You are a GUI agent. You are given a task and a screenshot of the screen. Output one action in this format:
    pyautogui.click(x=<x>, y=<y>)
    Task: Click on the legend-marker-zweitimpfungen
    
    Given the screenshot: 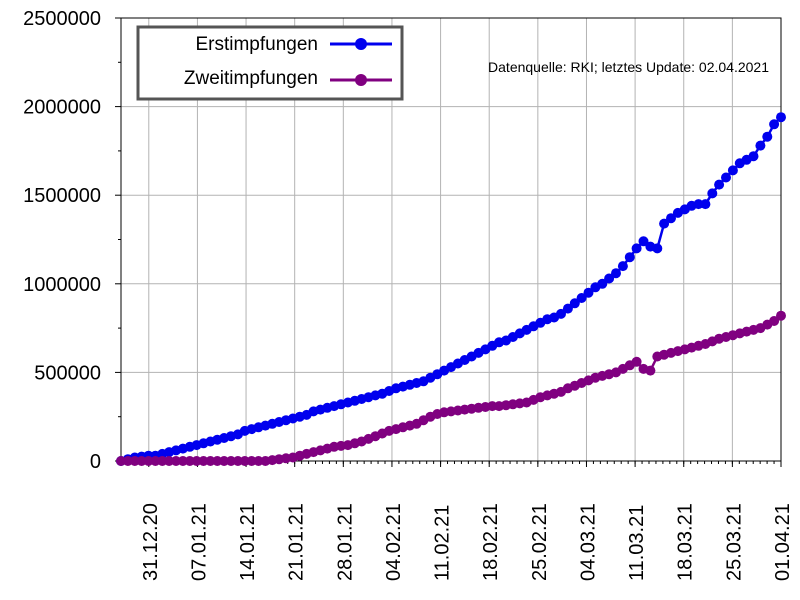 What is the action you would take?
    pyautogui.click(x=361, y=80)
    